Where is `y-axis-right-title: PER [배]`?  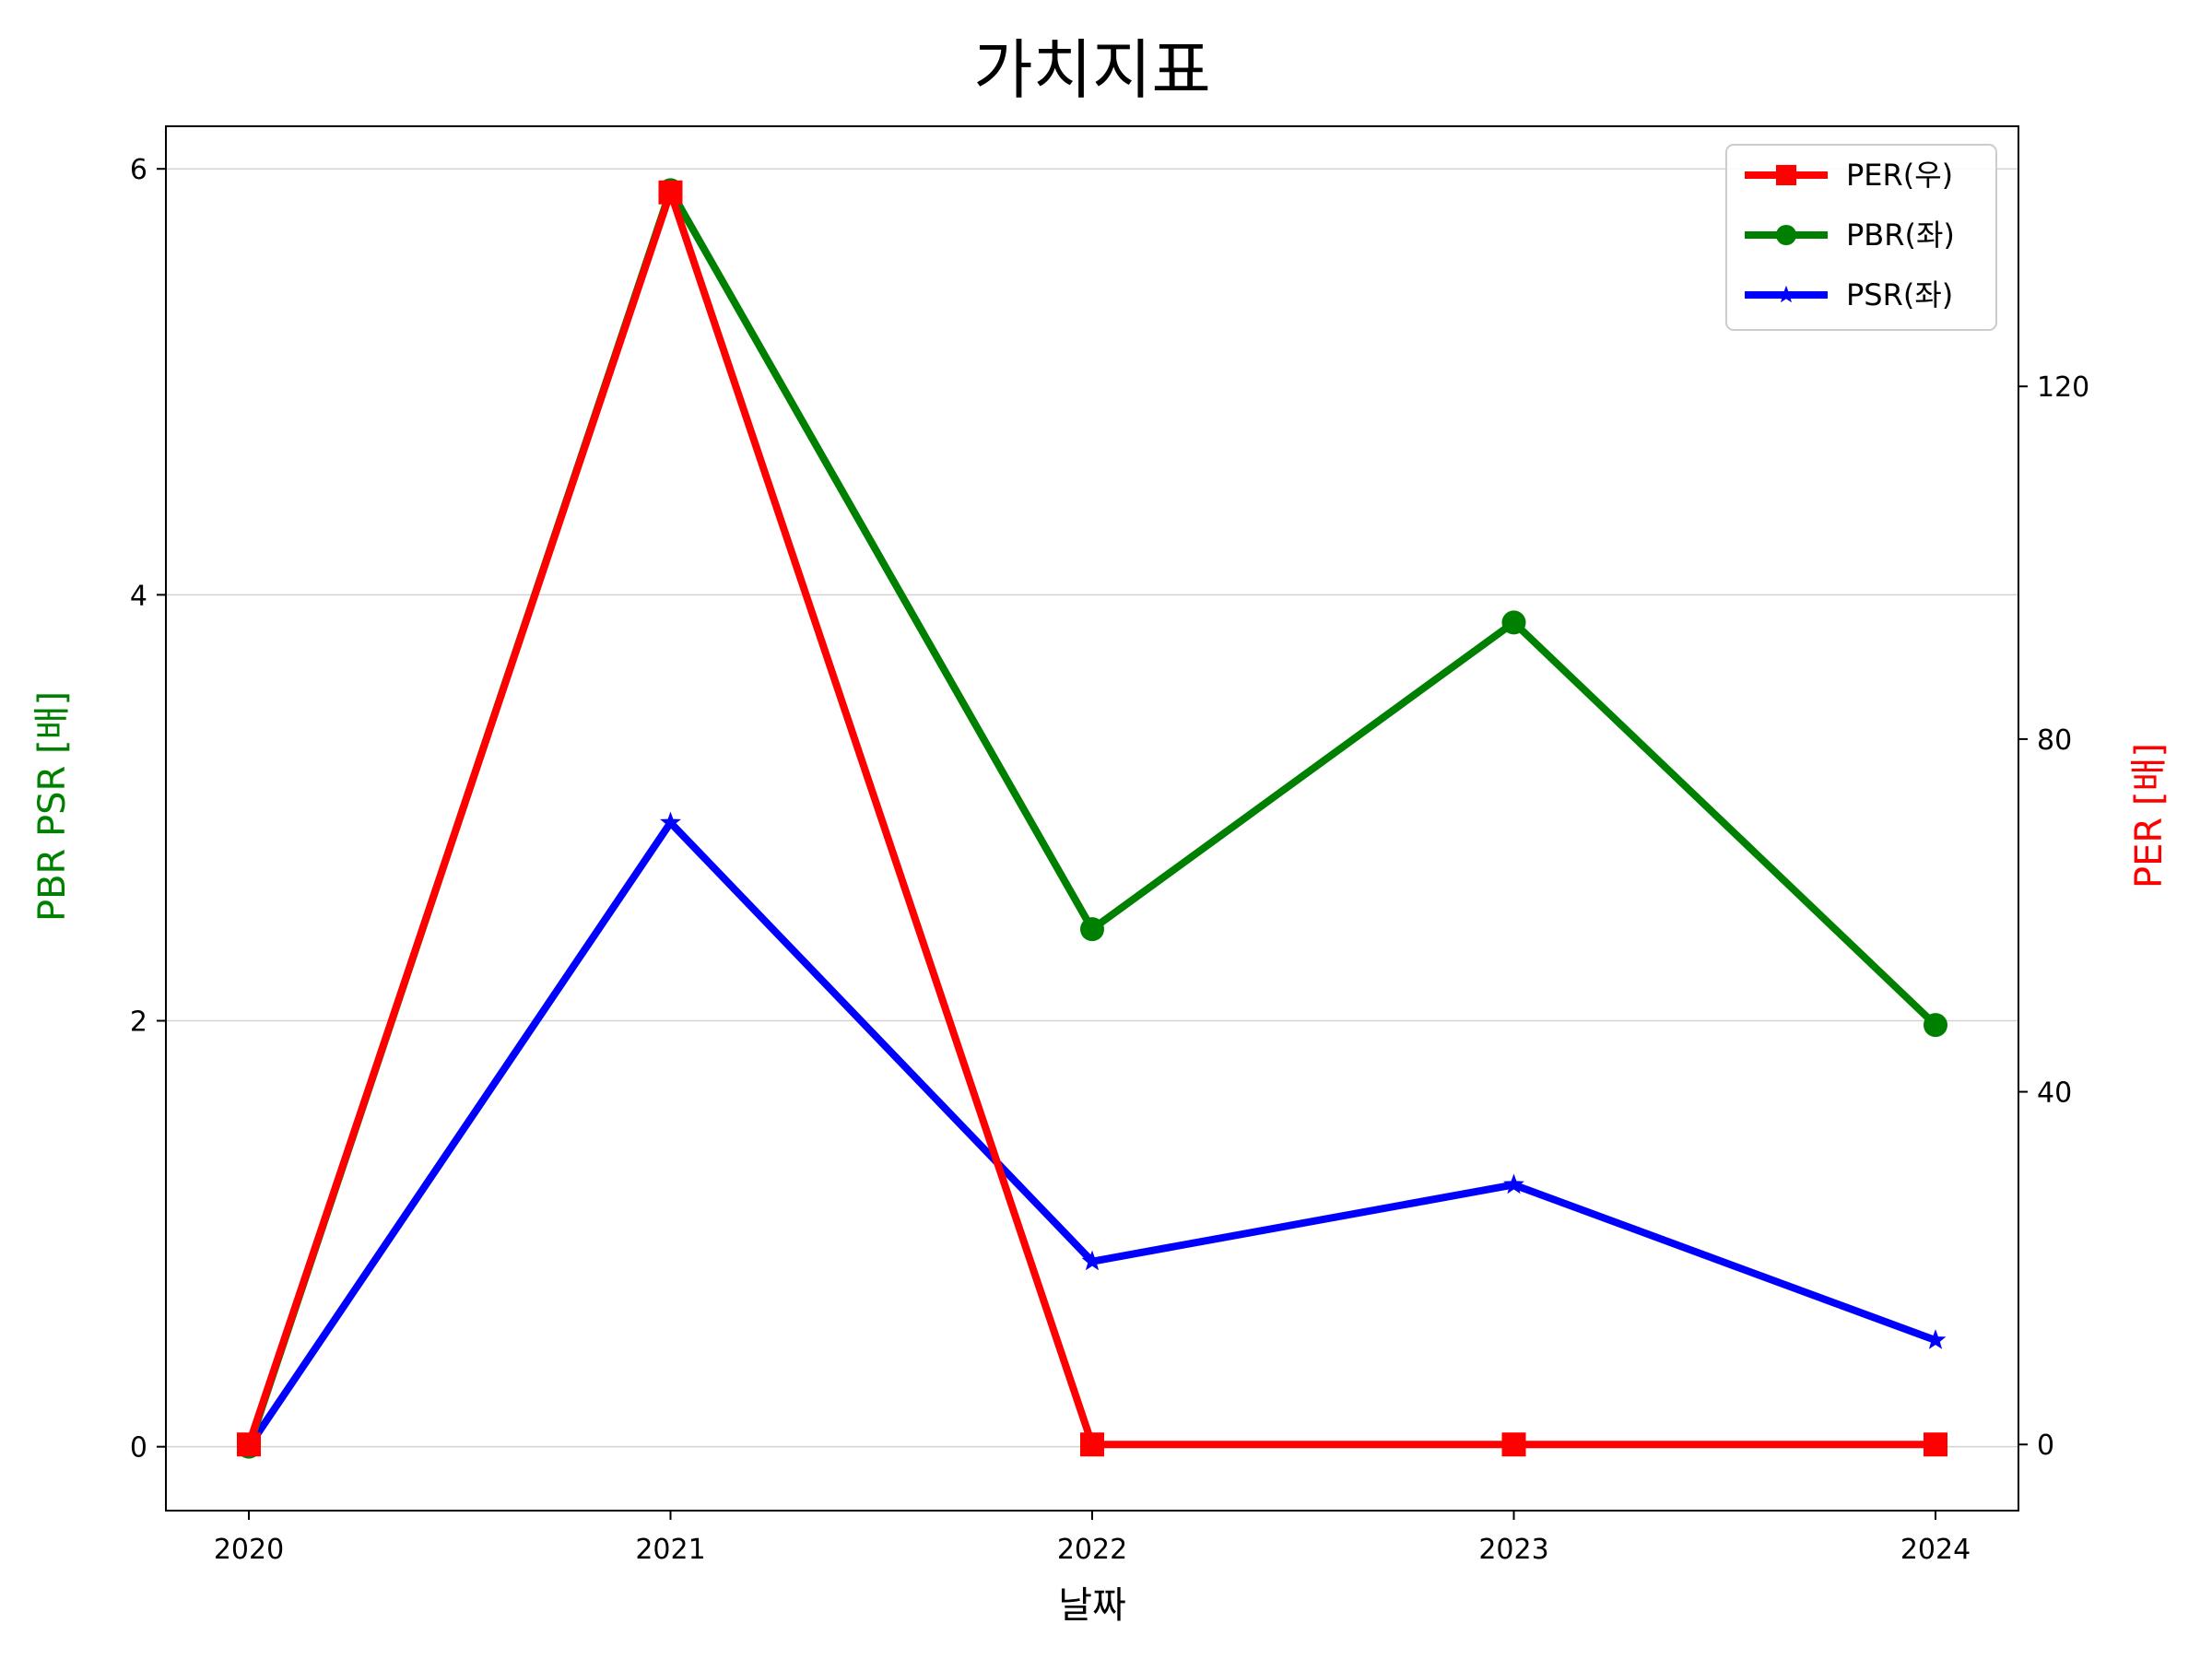 y-axis-right-title: PER [배] is located at coordinates (2149, 815).